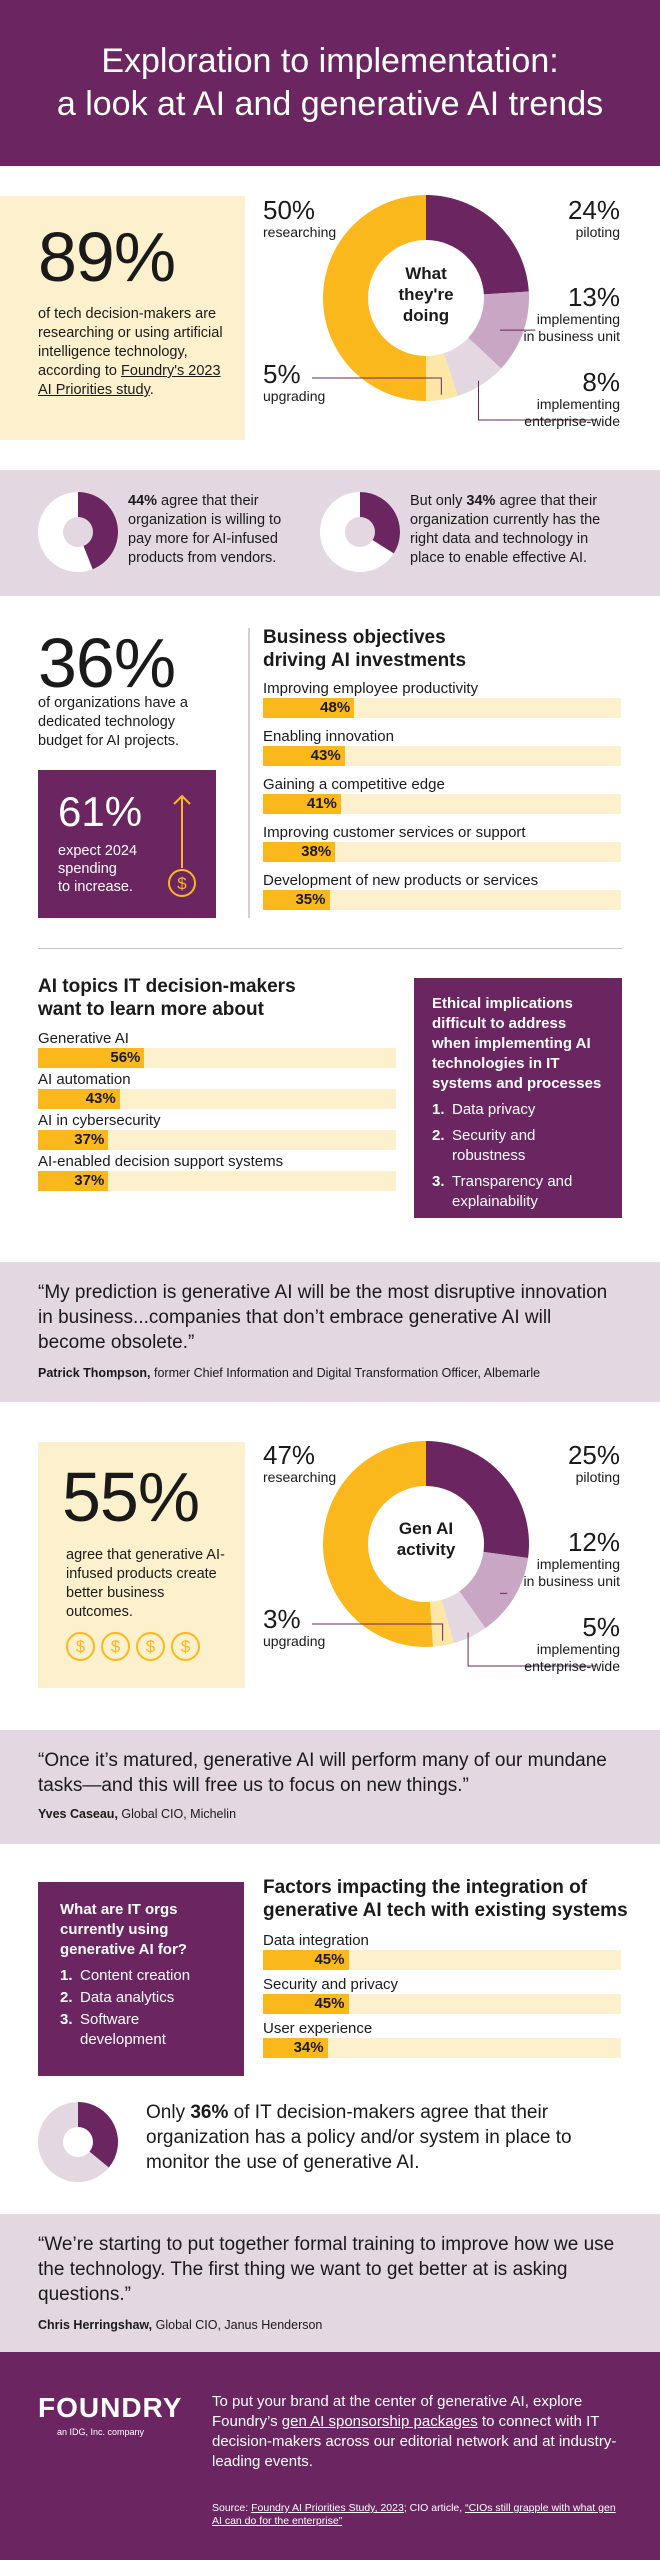 The image size is (660, 2560). I want to click on objective-track: 35%, so click(442, 900).